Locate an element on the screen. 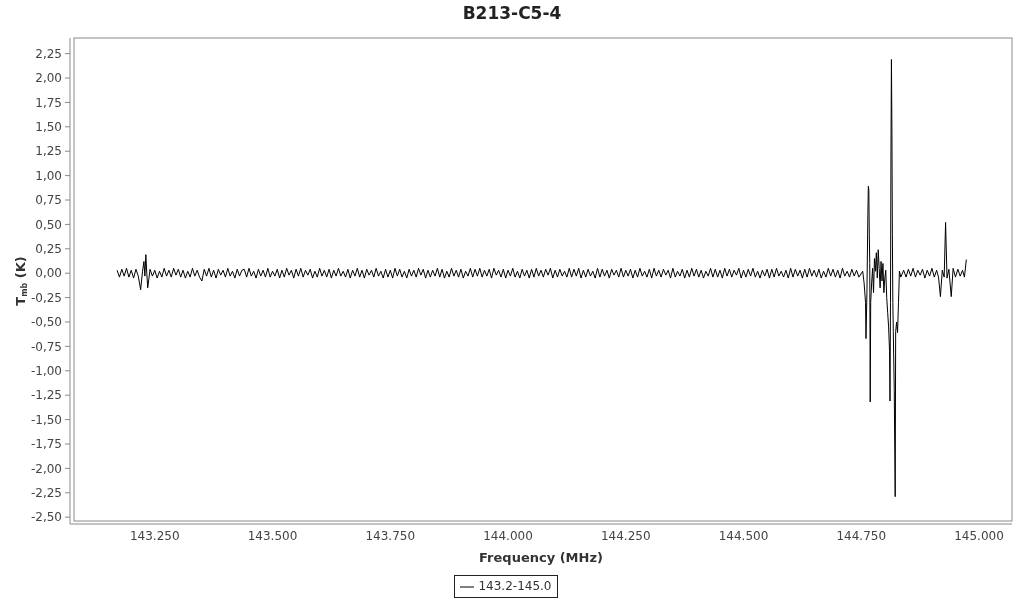 The image size is (1024, 600). x-tick-label: 143.500 is located at coordinates (272, 535).